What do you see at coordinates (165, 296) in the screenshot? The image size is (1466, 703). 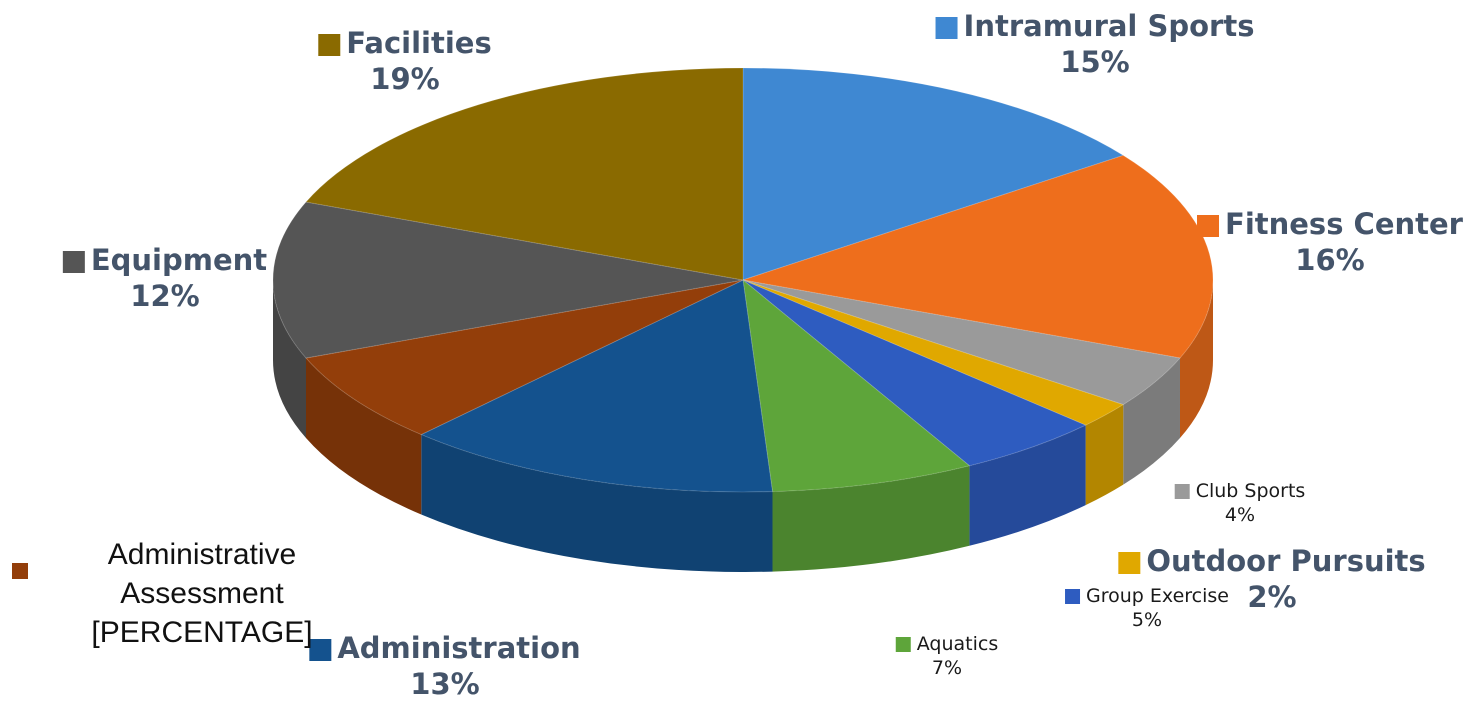 I see `percent-label: 12%` at bounding box center [165, 296].